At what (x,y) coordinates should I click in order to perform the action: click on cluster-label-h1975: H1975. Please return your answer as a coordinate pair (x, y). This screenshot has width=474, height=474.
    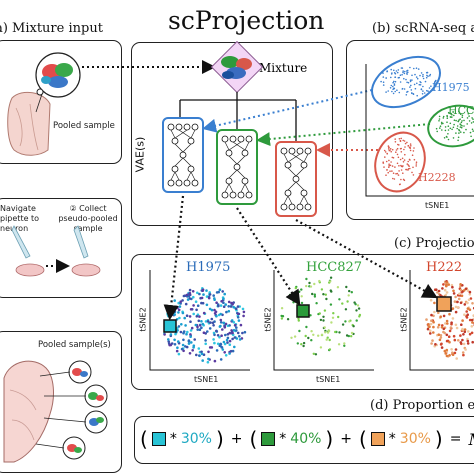
    Looking at the image, I should click on (451, 87).